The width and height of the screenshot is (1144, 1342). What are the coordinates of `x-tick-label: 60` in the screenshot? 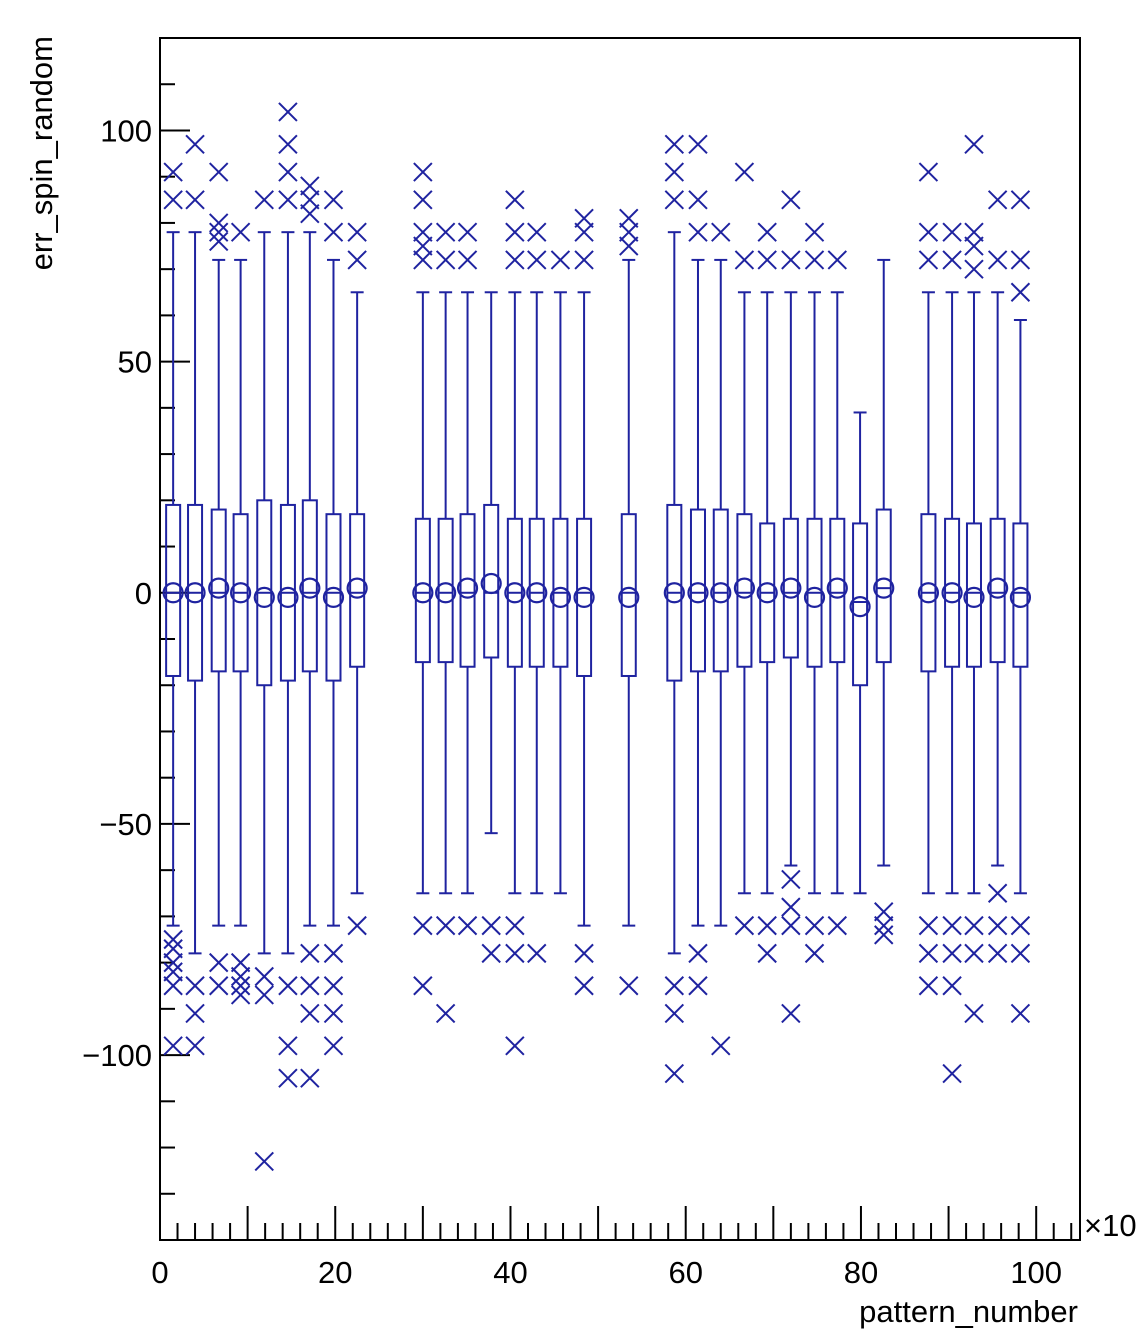 It's located at (685, 1272).